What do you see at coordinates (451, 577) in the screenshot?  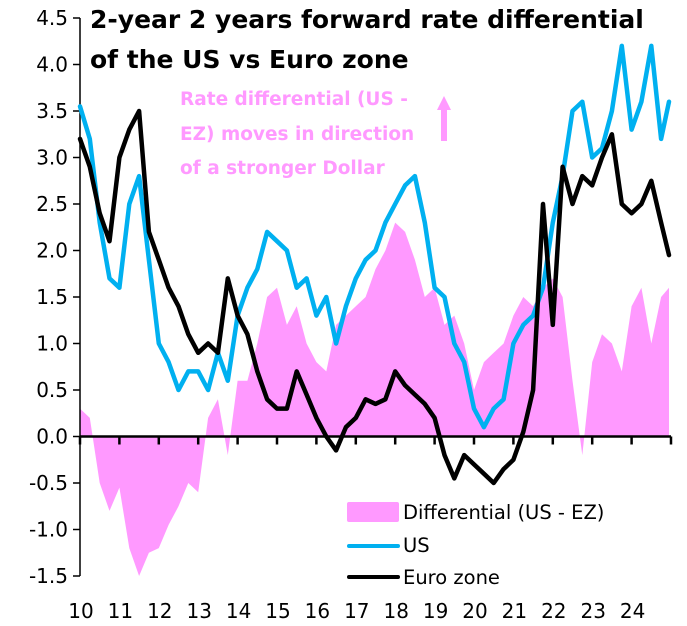 I see `legend-label-euro-zone: Euro zone` at bounding box center [451, 577].